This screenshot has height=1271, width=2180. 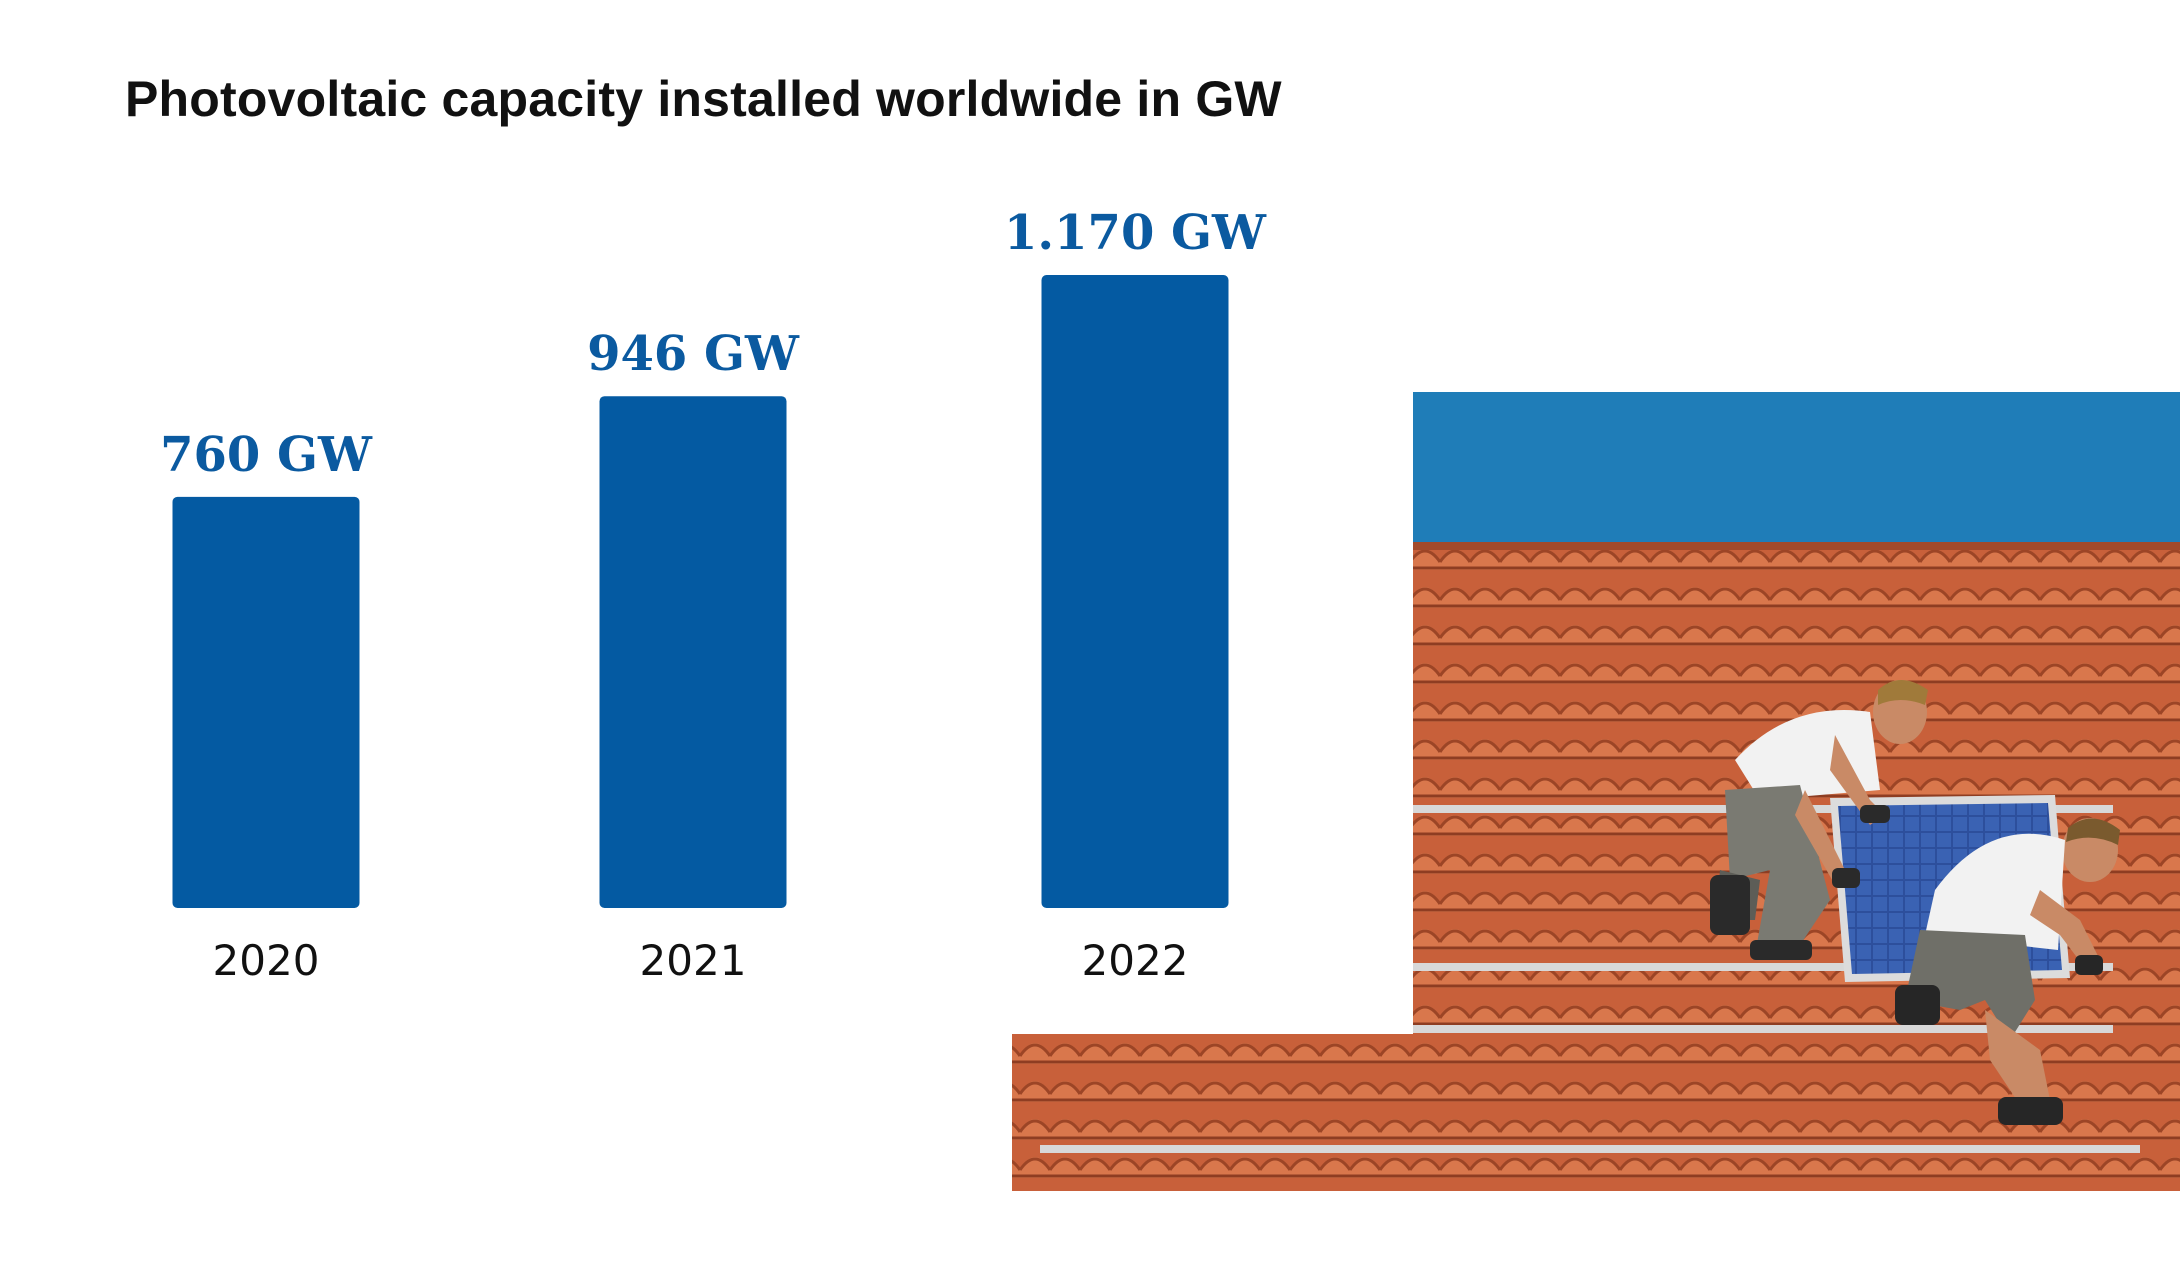 What do you see at coordinates (1135, 591) in the screenshot?
I see `bar-2022` at bounding box center [1135, 591].